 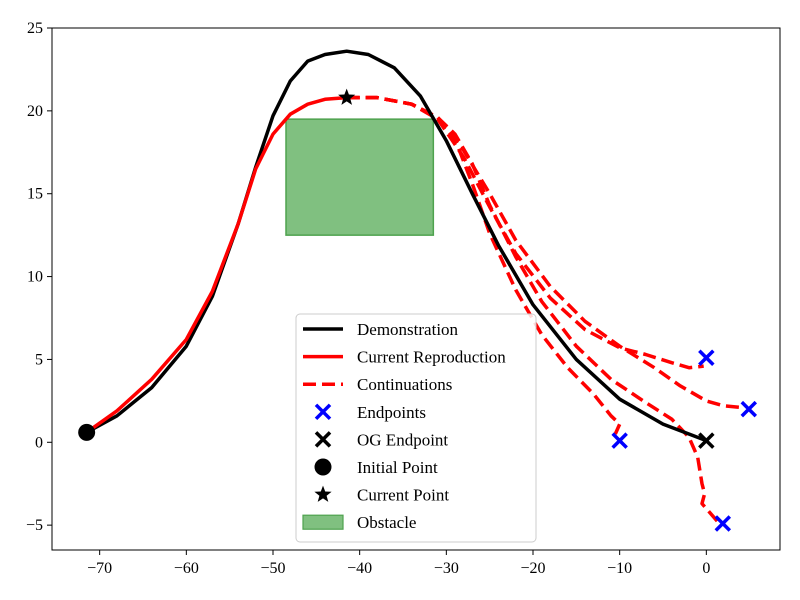 I want to click on legend-handle-og-endpoint, so click(x=323, y=439).